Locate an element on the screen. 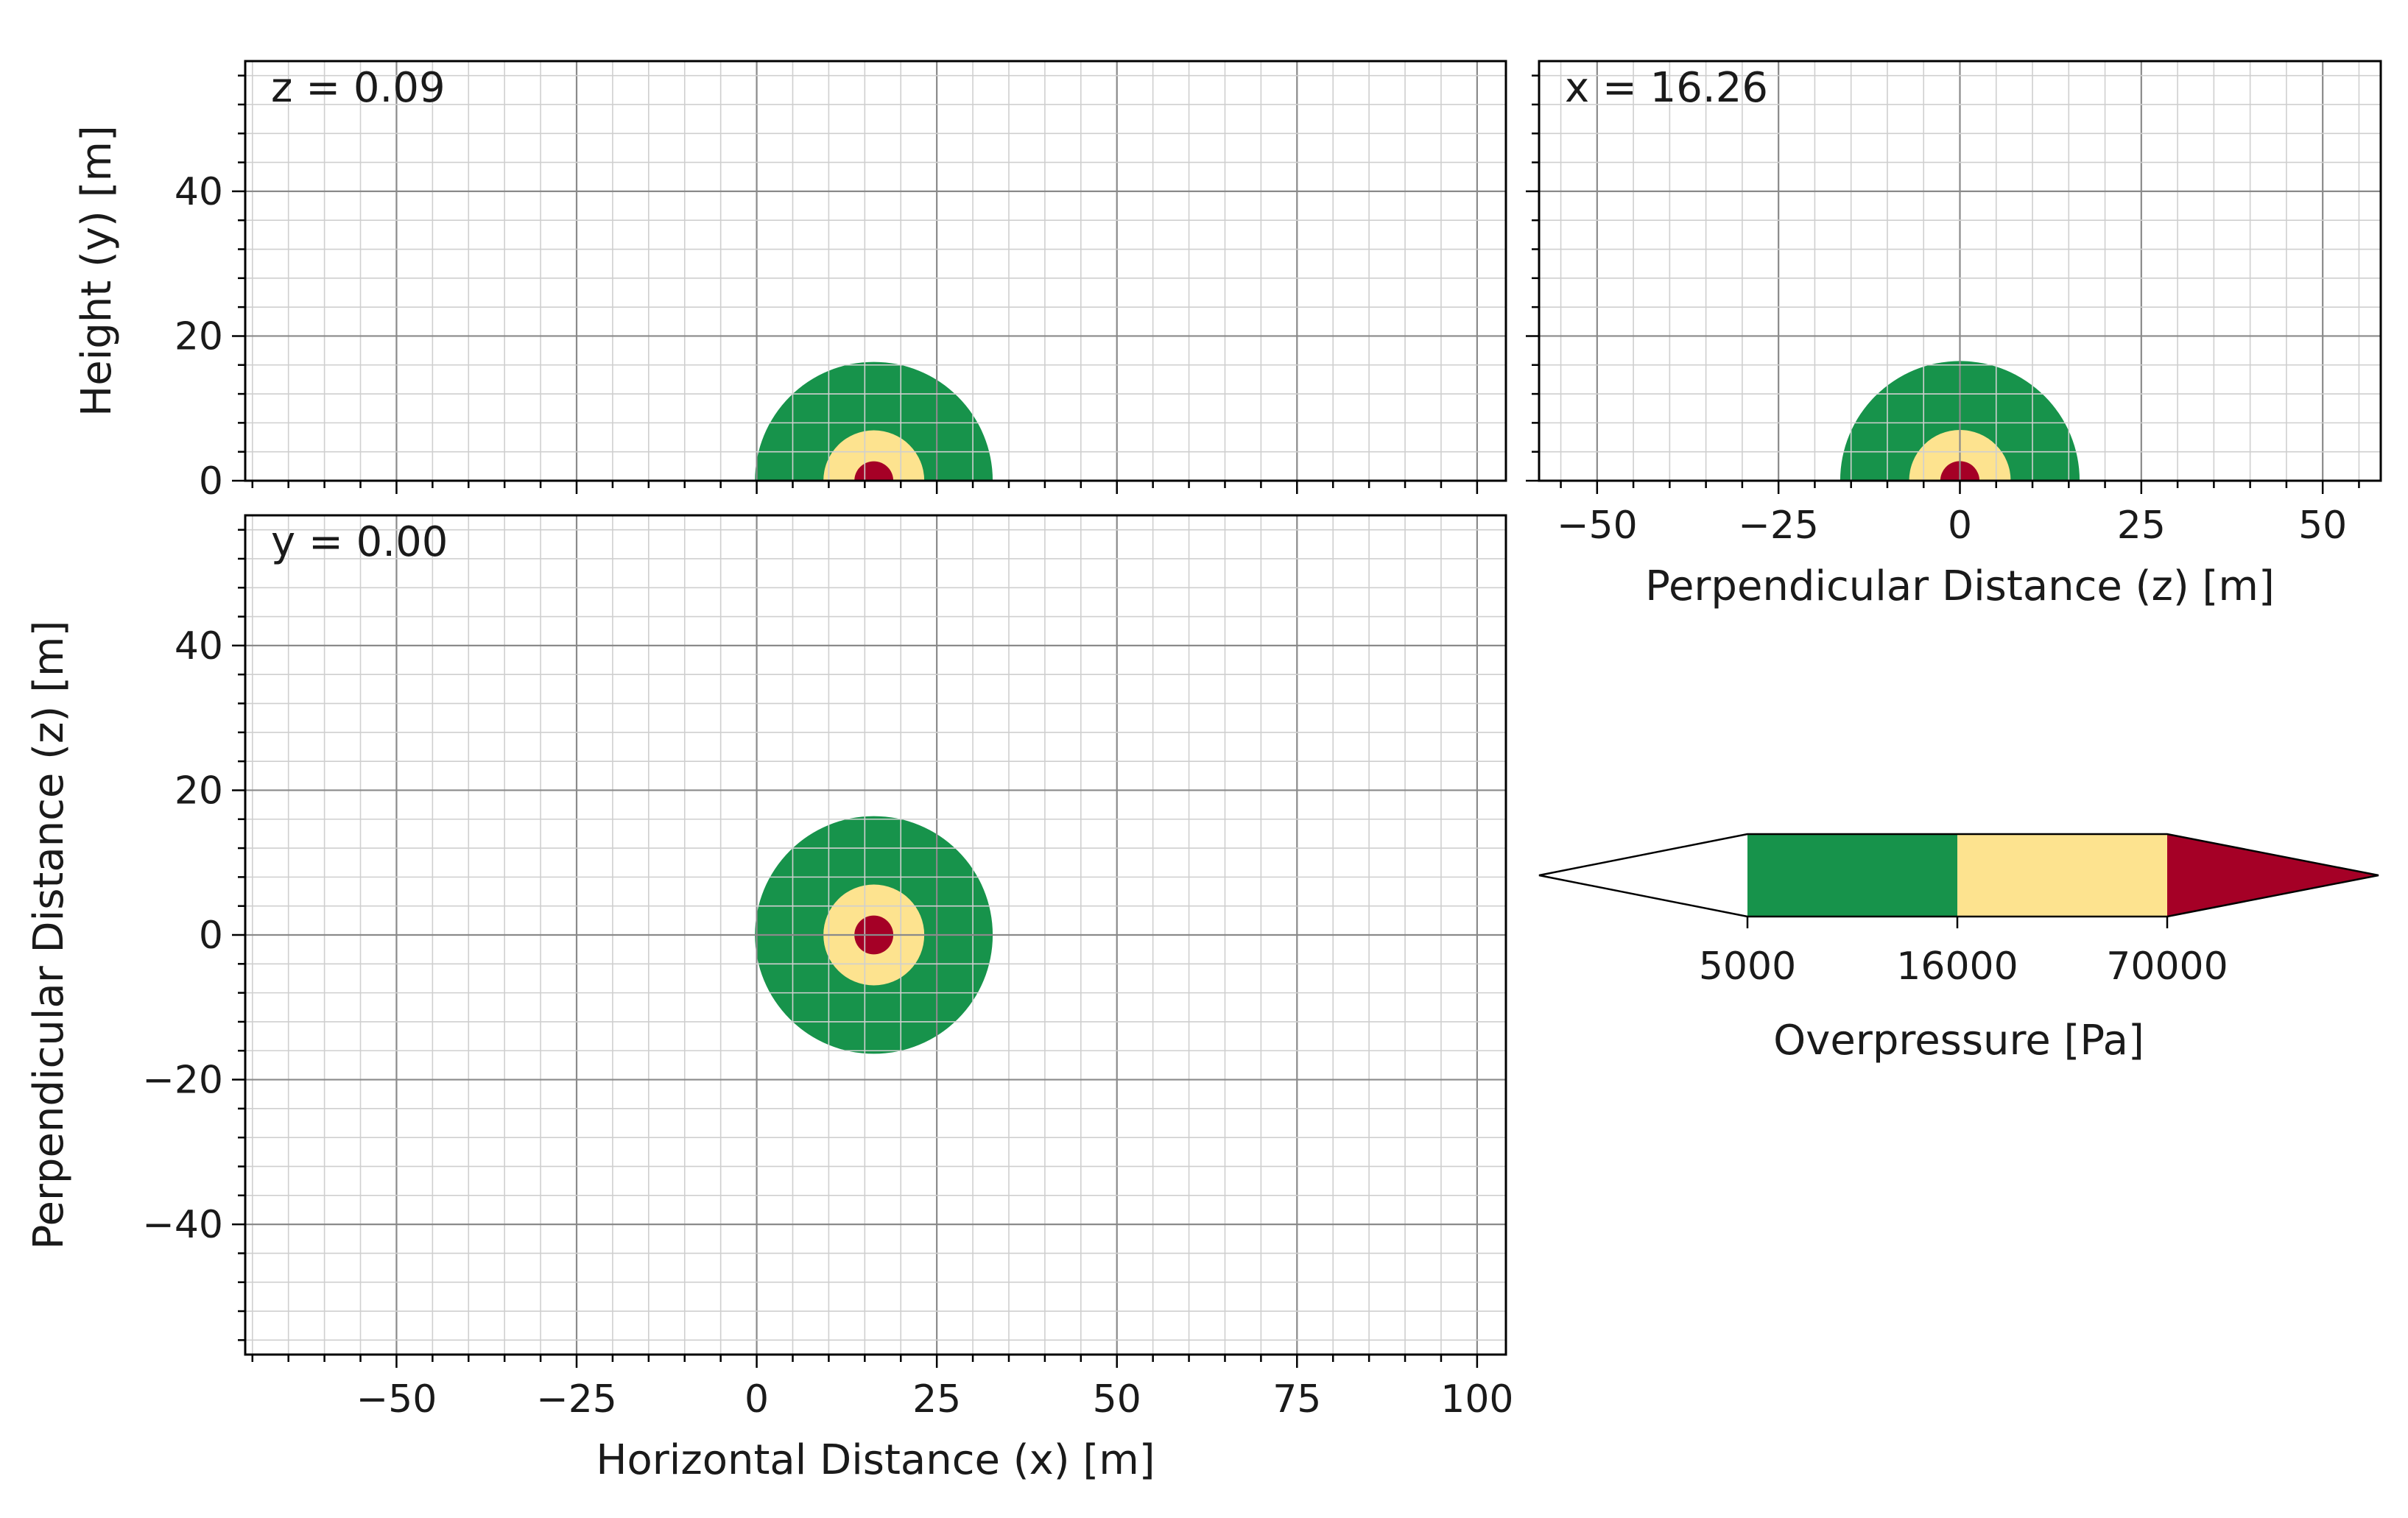 This screenshot has height=1518, width=2408. colorbar-tick-label: 16000 is located at coordinates (1957, 967).